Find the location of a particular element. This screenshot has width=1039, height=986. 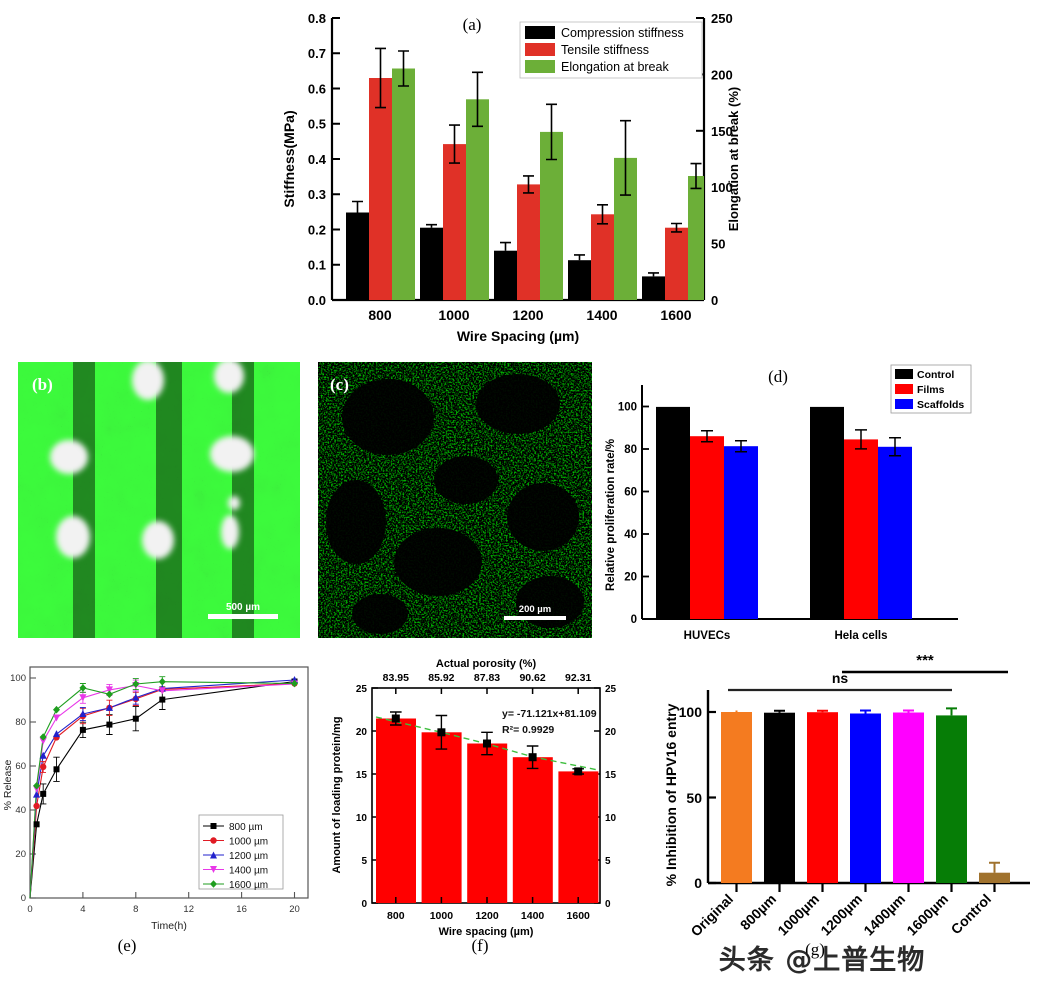

panel-e-xtick: 20 is located at coordinates (294, 909).